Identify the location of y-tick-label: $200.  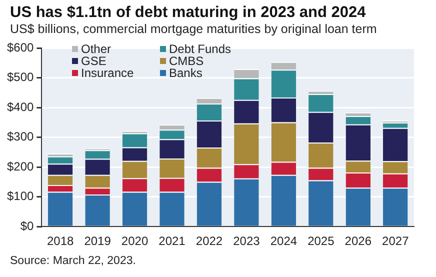
(20, 166).